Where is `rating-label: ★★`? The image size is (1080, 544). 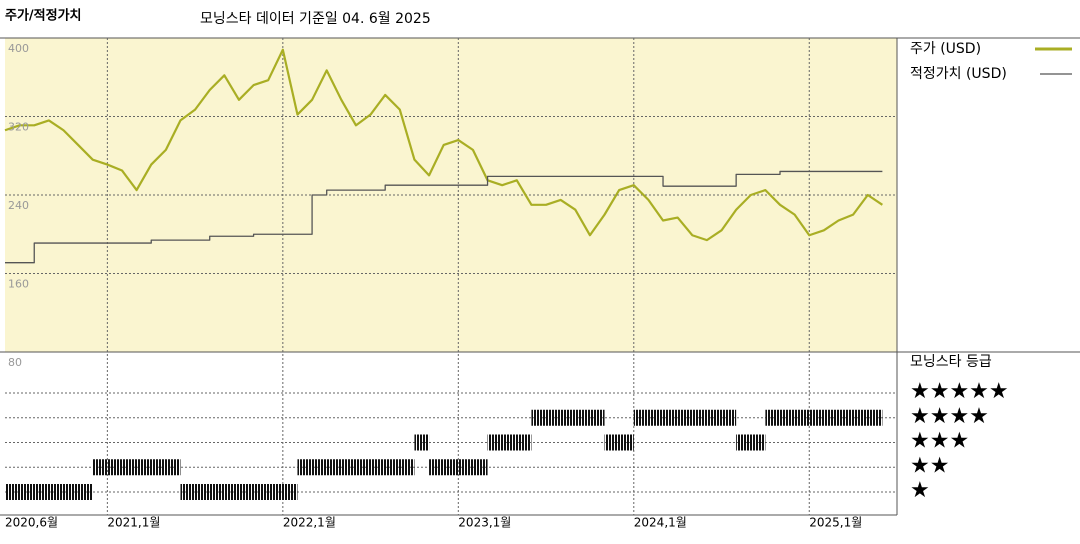 rating-label: ★★ is located at coordinates (929, 465).